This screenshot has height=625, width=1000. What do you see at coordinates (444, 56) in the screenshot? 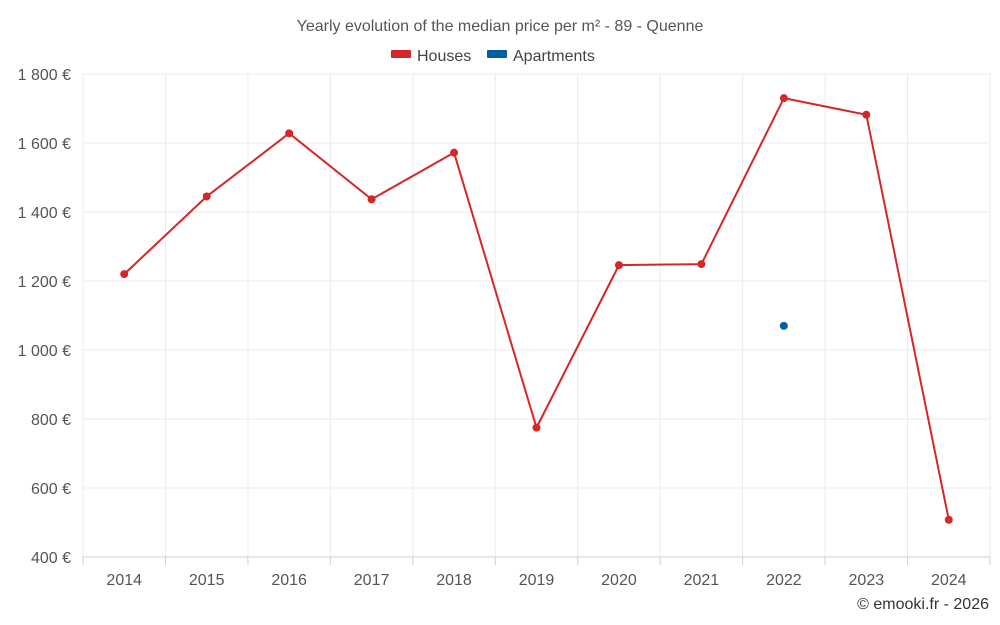
I see `legend-label-houses: Houses` at bounding box center [444, 56].